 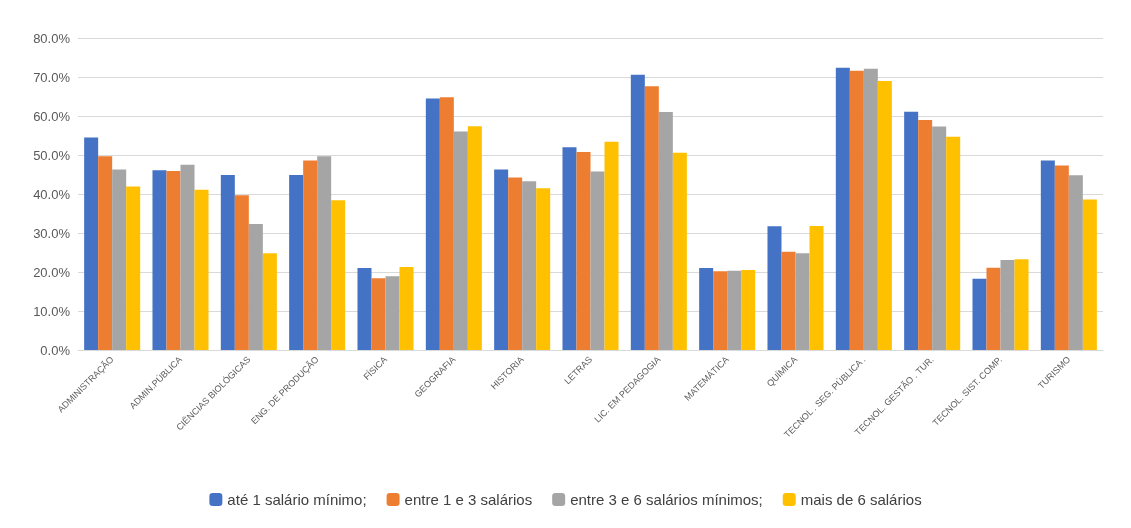 I want to click on legend-label: até 1 salário mínimo;, so click(x=297, y=499).